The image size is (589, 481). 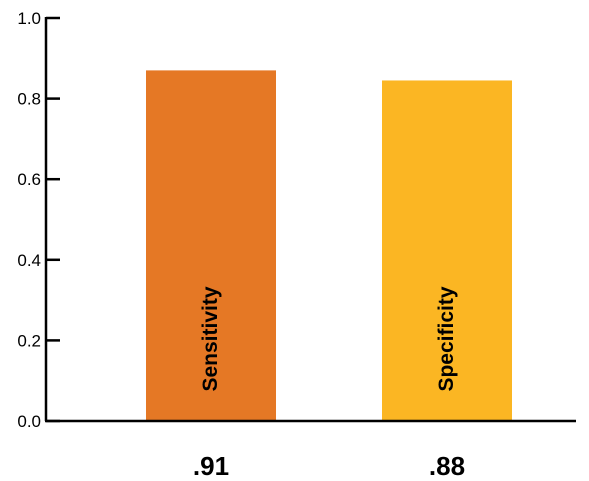 What do you see at coordinates (29, 340) in the screenshot?
I see `y-tick-label: 0.2` at bounding box center [29, 340].